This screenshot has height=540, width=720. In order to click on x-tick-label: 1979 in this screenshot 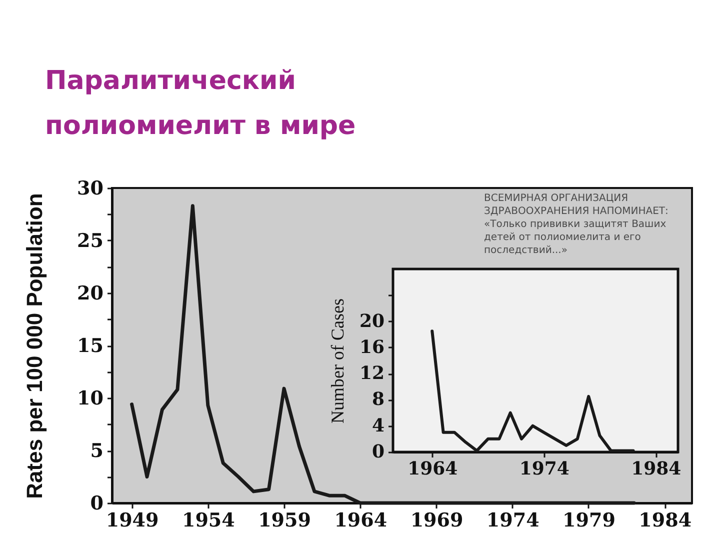, I will do `click(589, 521)`.